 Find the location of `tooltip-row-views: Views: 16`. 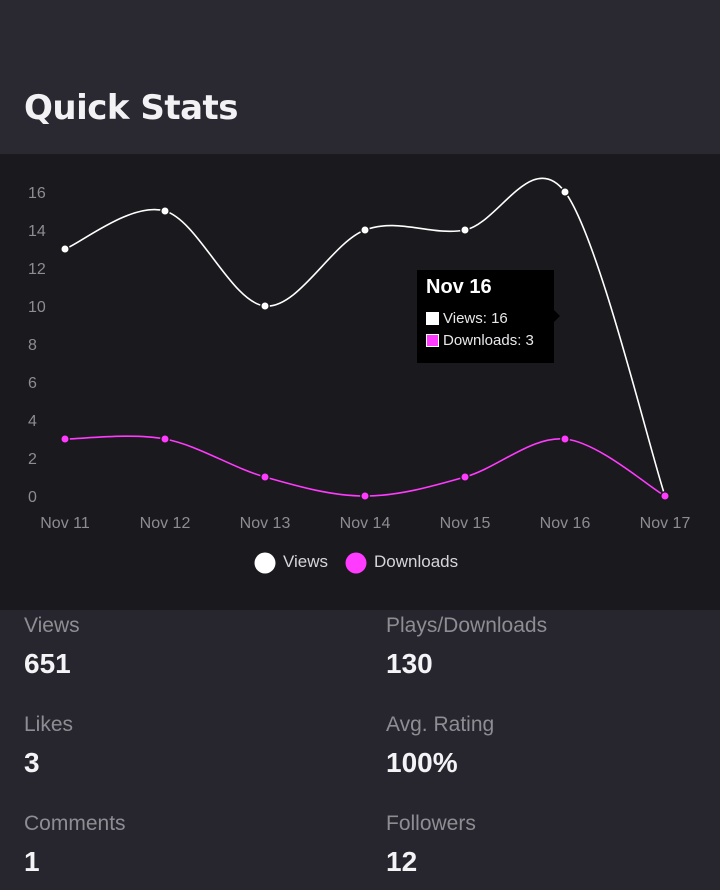

tooltip-row-views: Views: 16 is located at coordinates (485, 318).